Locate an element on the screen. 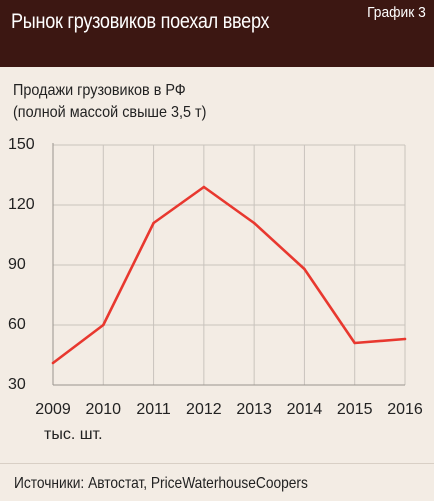 The height and width of the screenshot is (501, 434). page-title: Рынок грузовиков поехал вверх is located at coordinates (140, 21).